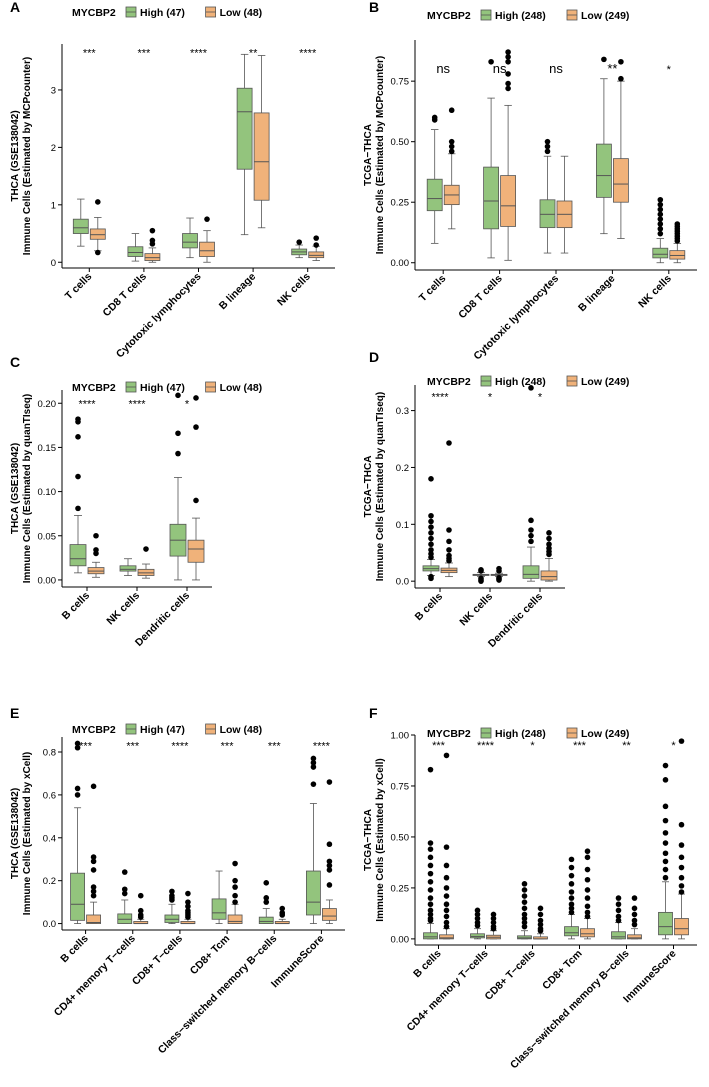  What do you see at coordinates (15, 155) in the screenshot?
I see `y-axis-title-line1: THCA (GSE138042)` at bounding box center [15, 155].